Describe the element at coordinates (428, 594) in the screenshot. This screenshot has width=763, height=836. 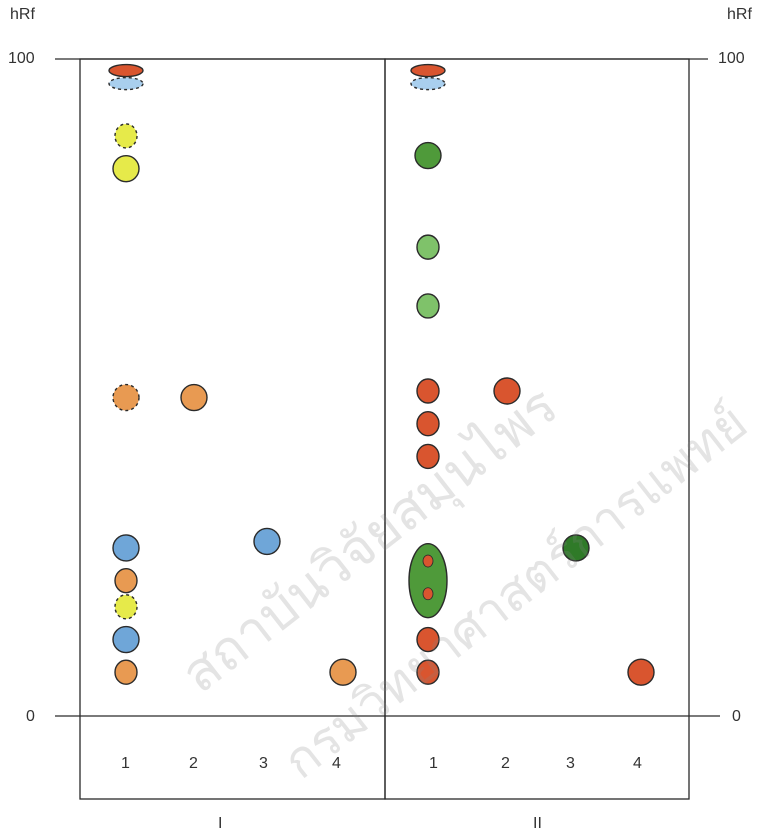
I see `spot-panel2-lane1-hrf19` at that location.